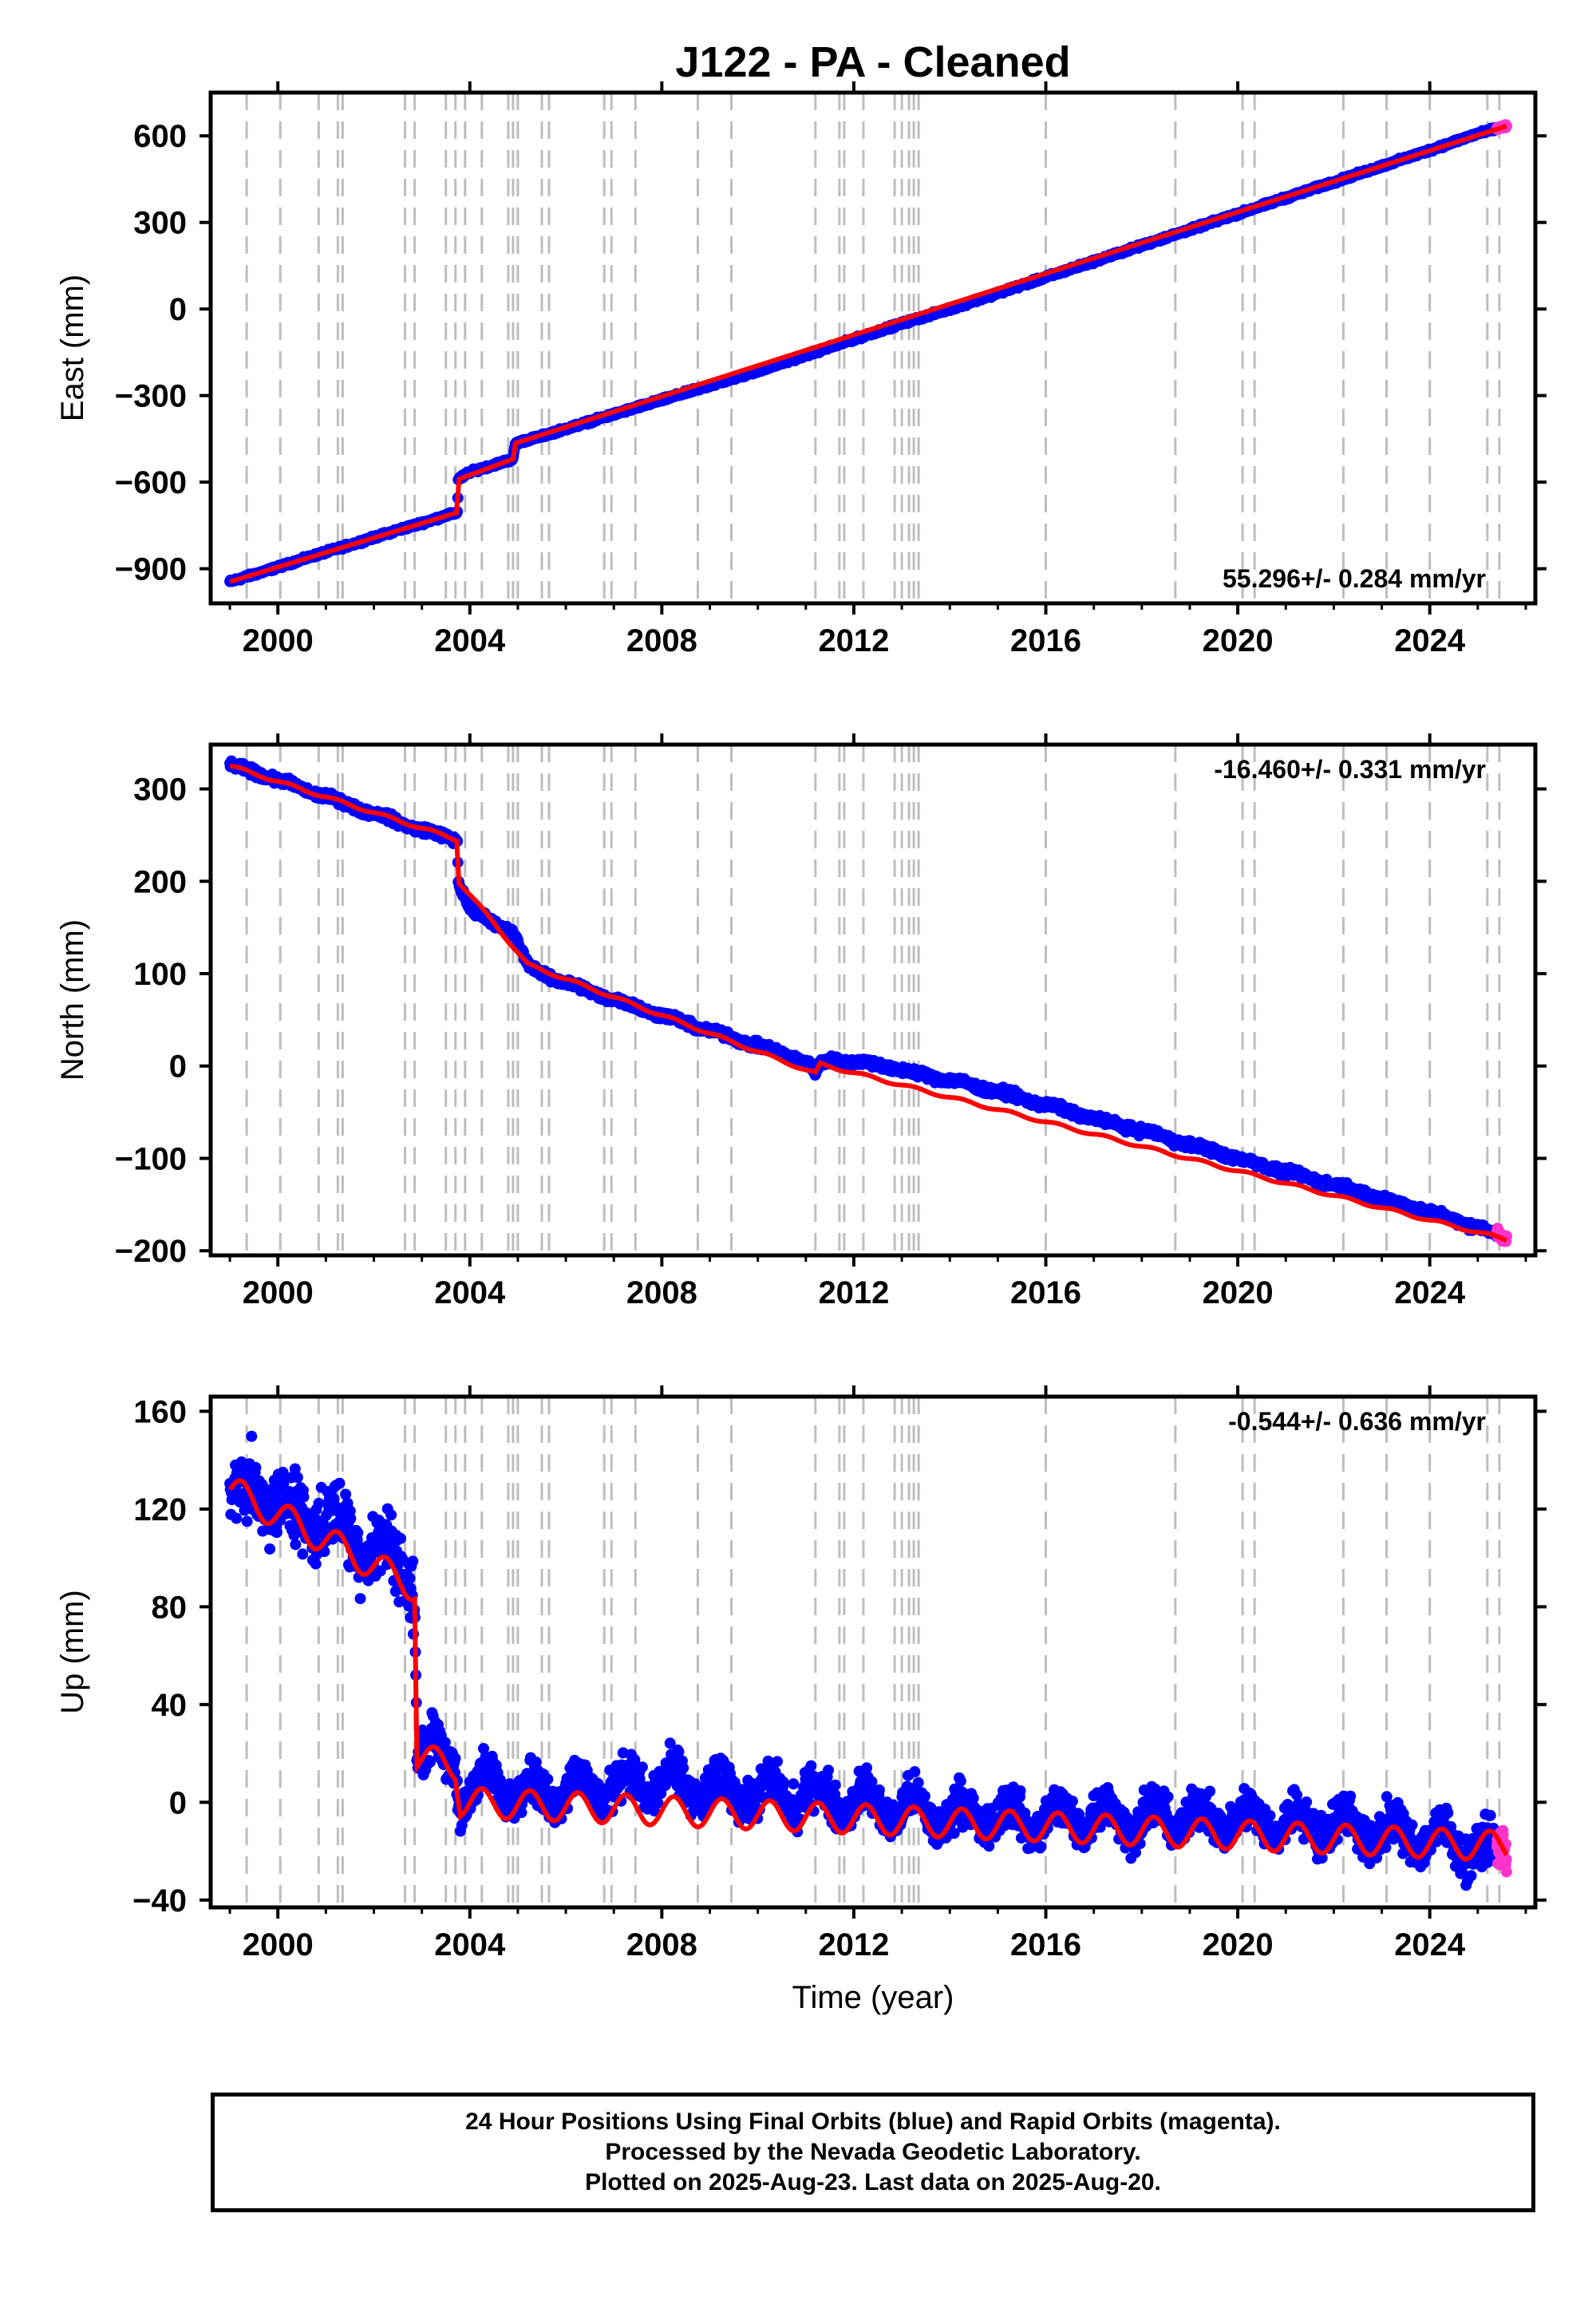 The image size is (1596, 2316). Describe the element at coordinates (151, 569) in the screenshot. I see `y-tick-label: −900` at that location.